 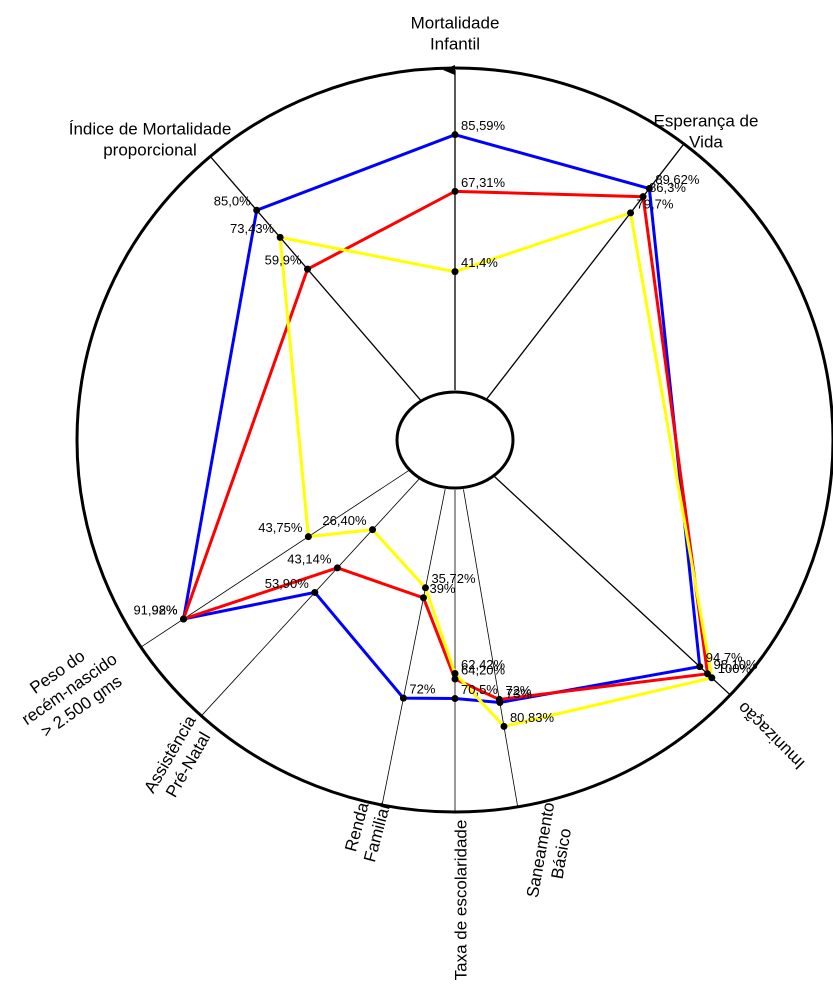 What do you see at coordinates (479, 262) in the screenshot?
I see `data-label: 41,4%` at bounding box center [479, 262].